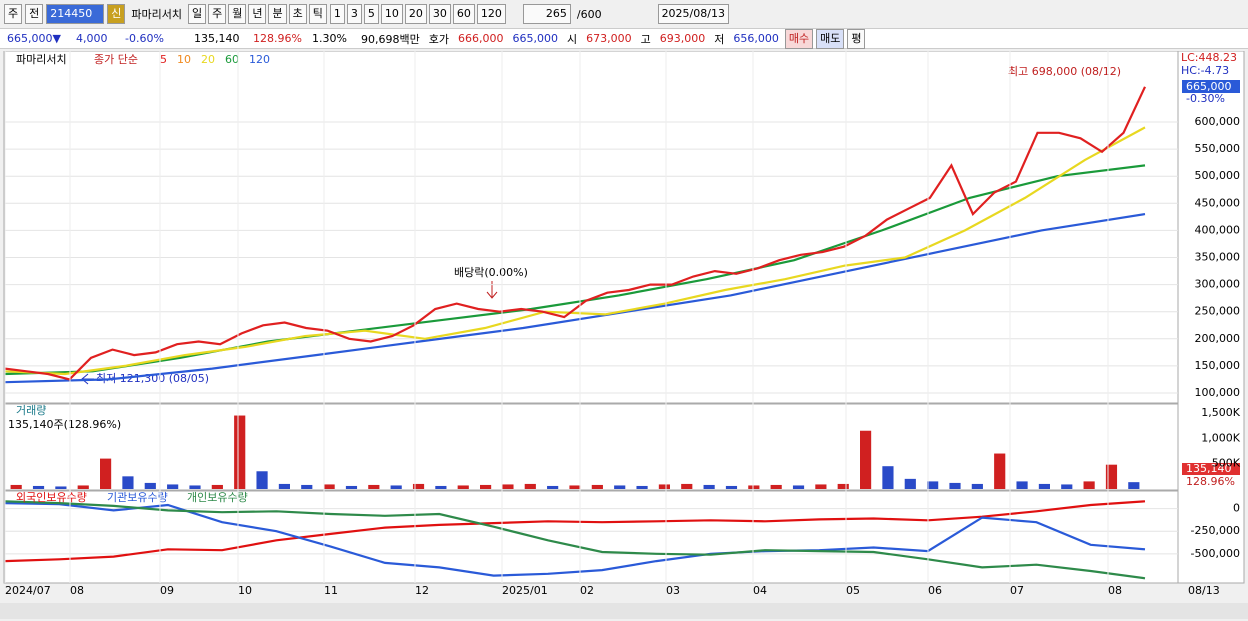 The width and height of the screenshot is (1248, 621). I want to click on legend-item: 개인보유수량, so click(217, 497).